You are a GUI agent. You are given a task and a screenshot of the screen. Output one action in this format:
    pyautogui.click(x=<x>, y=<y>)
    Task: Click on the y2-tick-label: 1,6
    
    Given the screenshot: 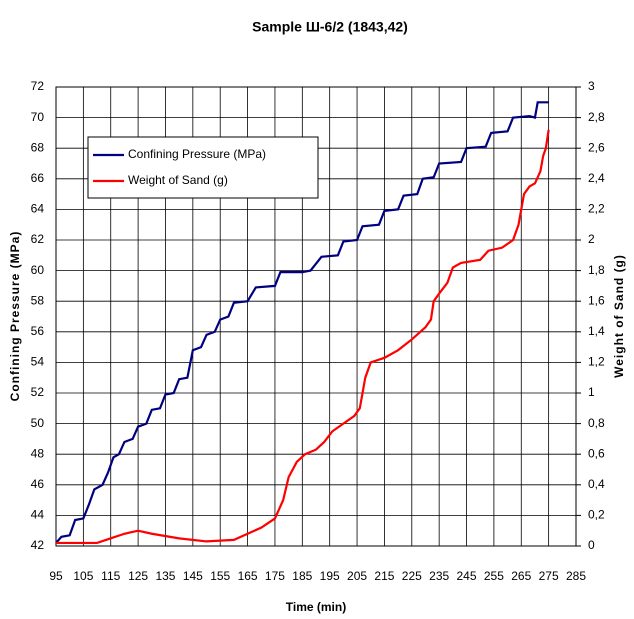 What is the action you would take?
    pyautogui.click(x=596, y=300)
    